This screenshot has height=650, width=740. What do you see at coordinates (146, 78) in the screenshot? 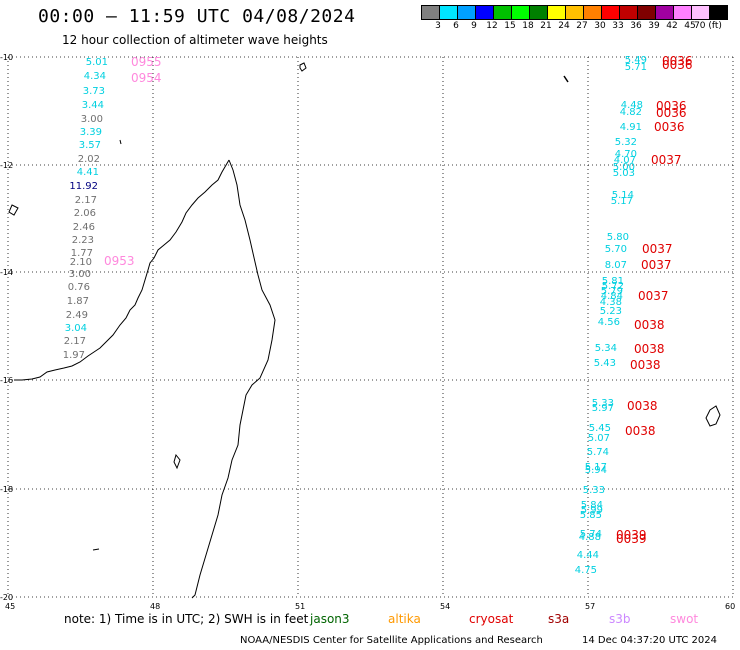
I see `obs-time-label: 0954` at bounding box center [146, 78].